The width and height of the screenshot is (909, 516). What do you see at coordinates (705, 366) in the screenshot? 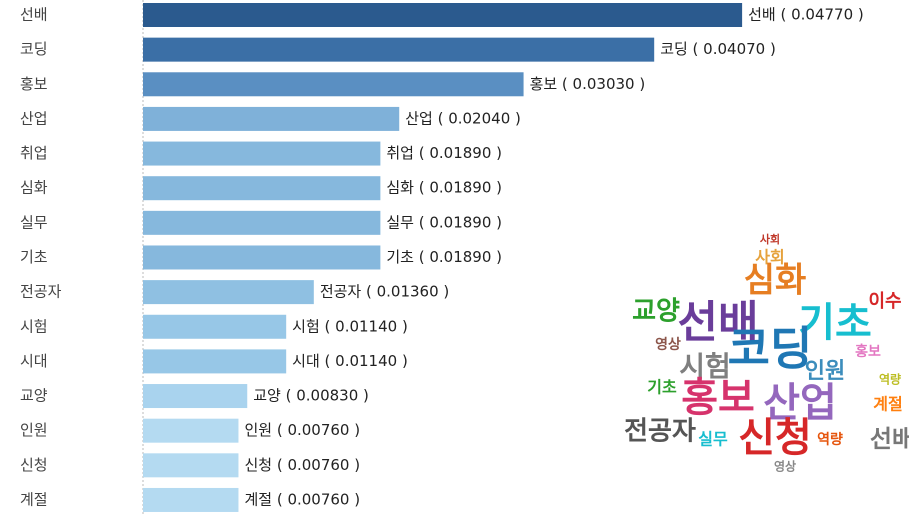
I see `cloud-word: 시험` at bounding box center [705, 366].